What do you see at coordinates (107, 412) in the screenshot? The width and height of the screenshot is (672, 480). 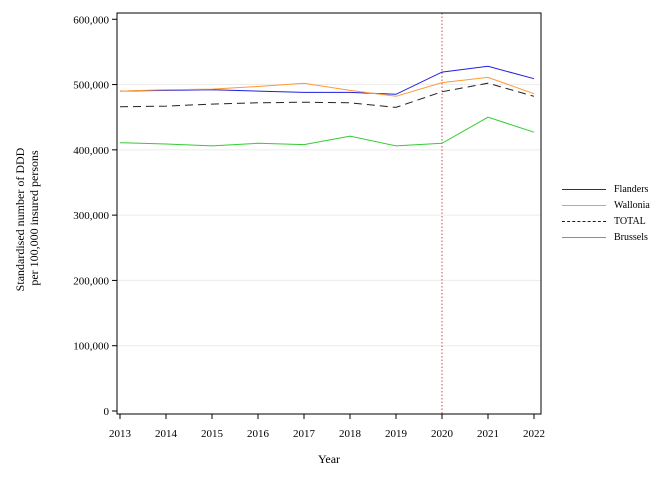 I see `y-tick-label: 0` at bounding box center [107, 412].